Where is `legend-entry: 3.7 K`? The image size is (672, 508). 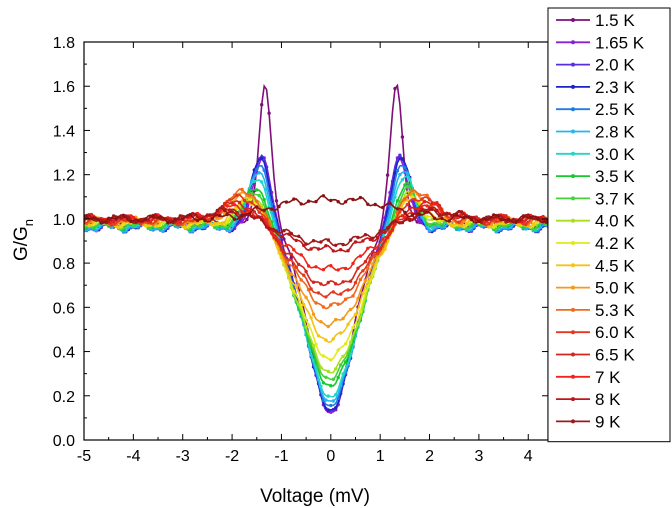
legend-entry: 3.7 K is located at coordinates (595, 198).